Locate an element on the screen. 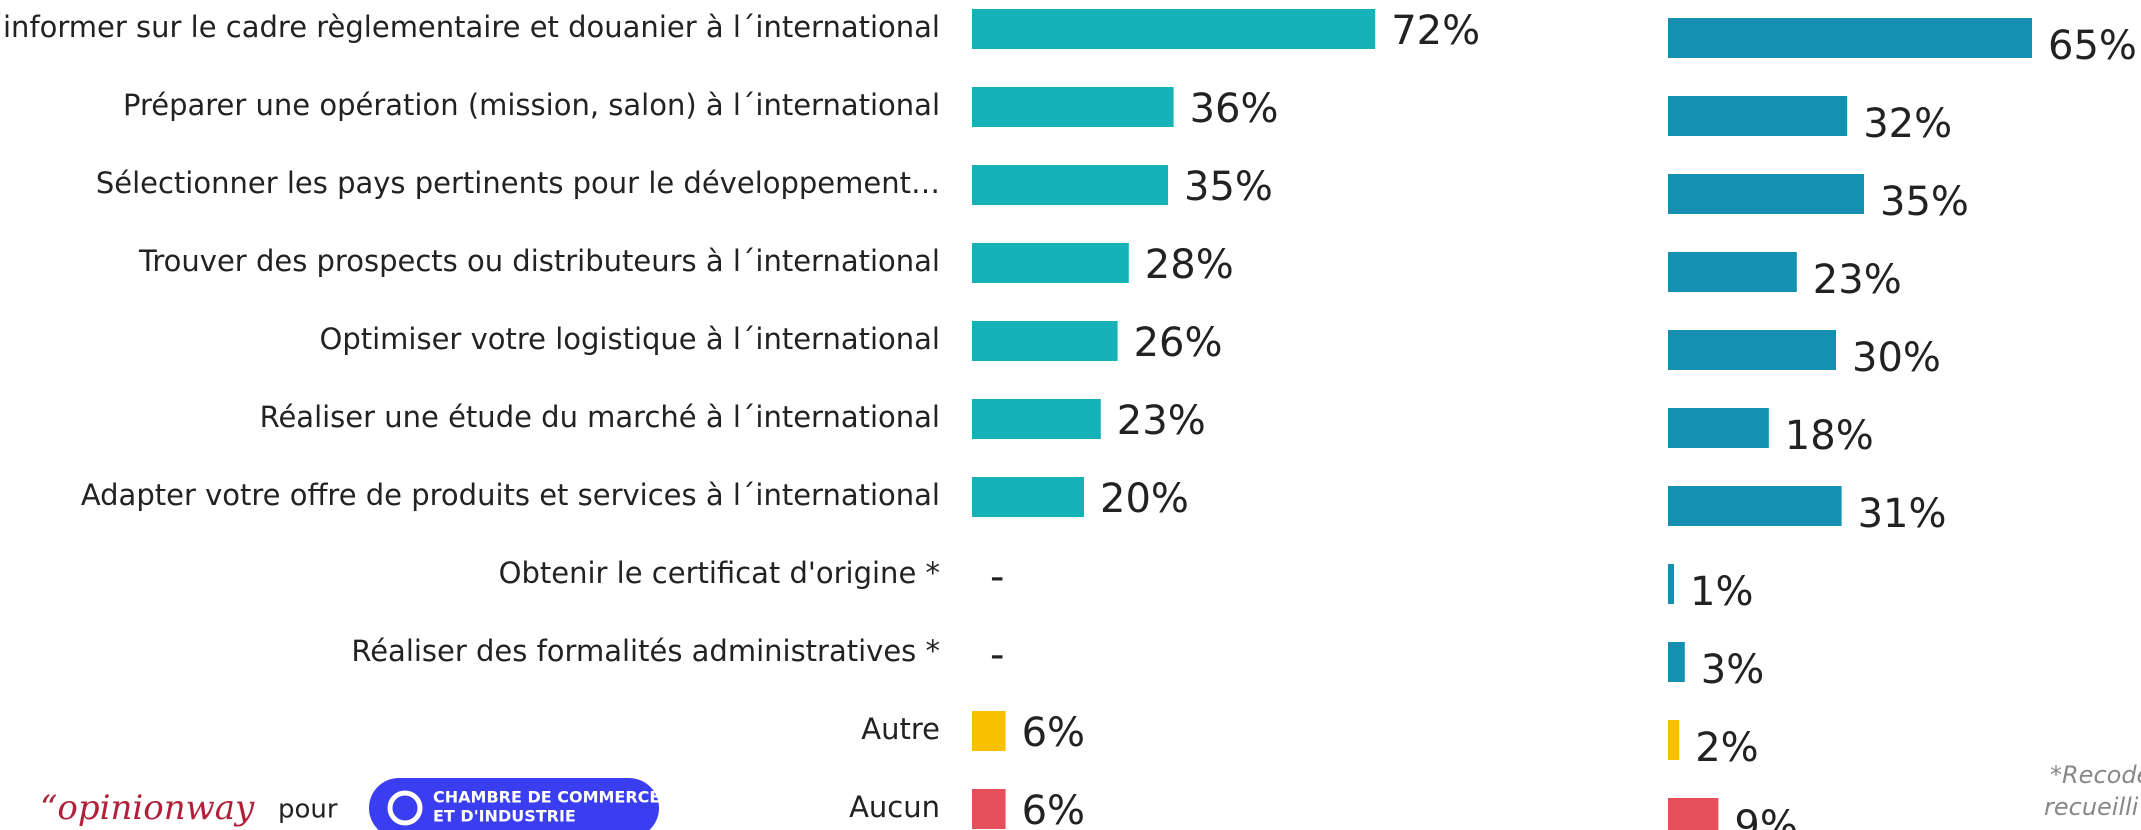 The height and width of the screenshot is (830, 2141). pour-text: pour is located at coordinates (308, 810).